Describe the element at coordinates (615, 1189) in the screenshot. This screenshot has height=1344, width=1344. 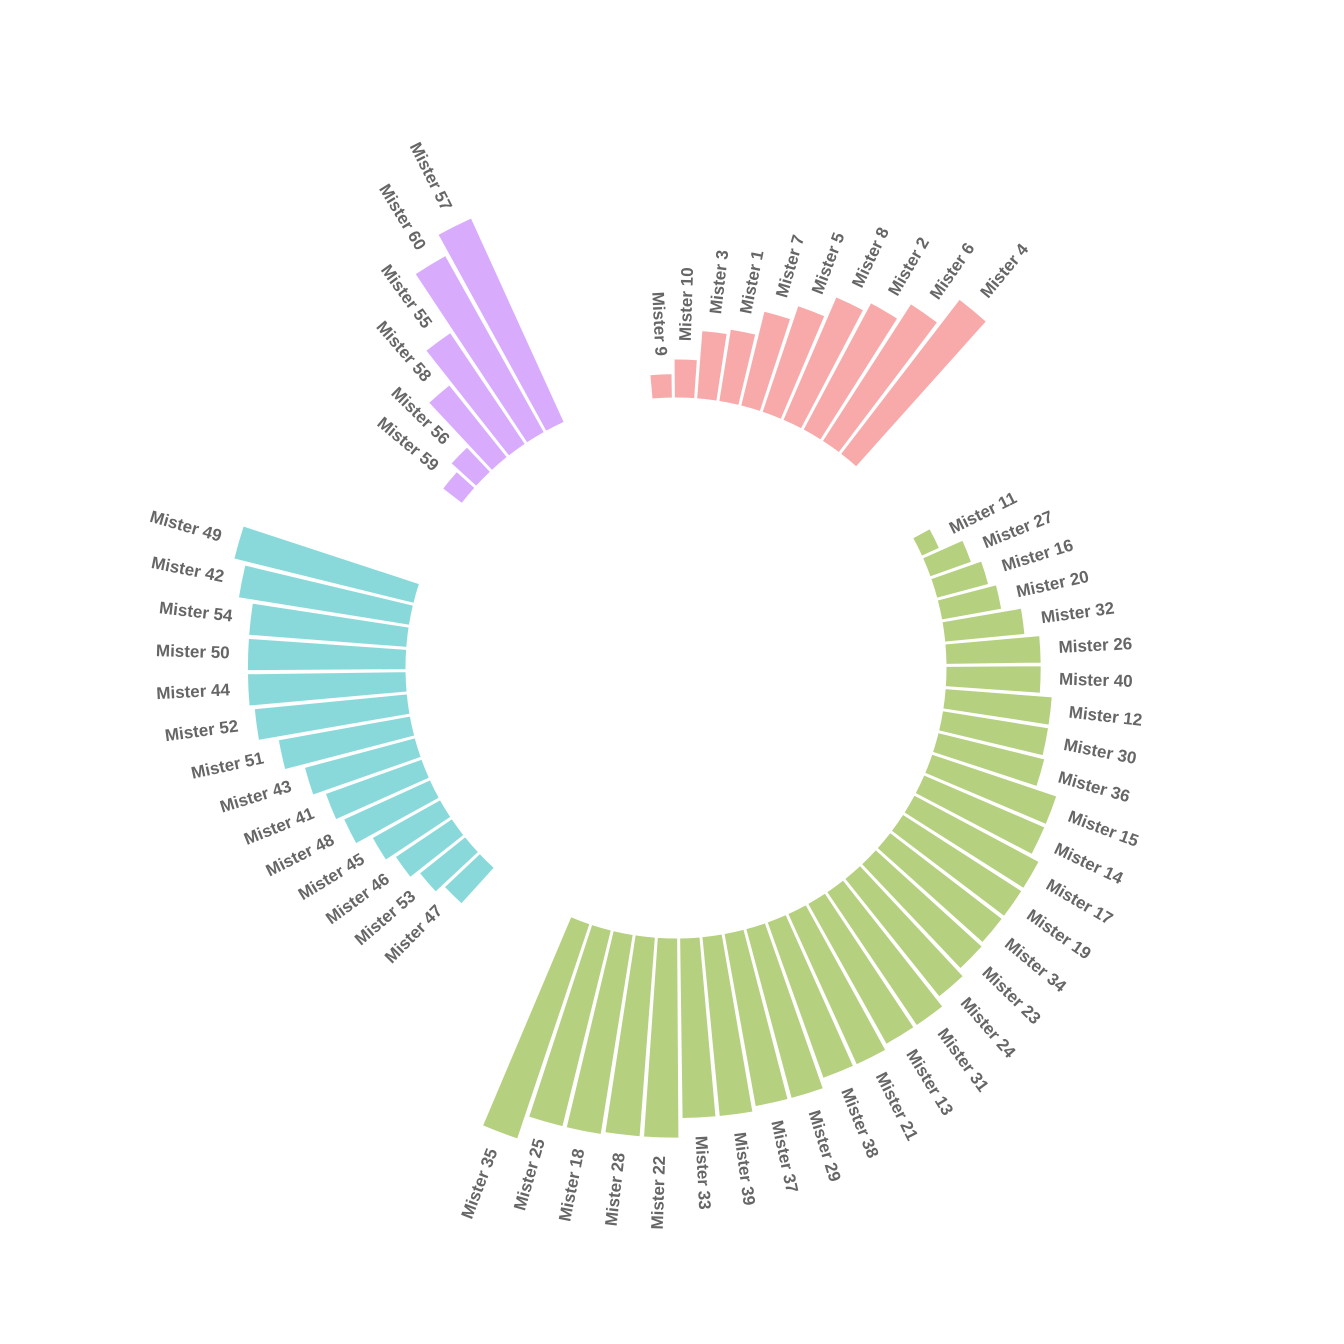
I see `bar-label: Mister 28` at that location.